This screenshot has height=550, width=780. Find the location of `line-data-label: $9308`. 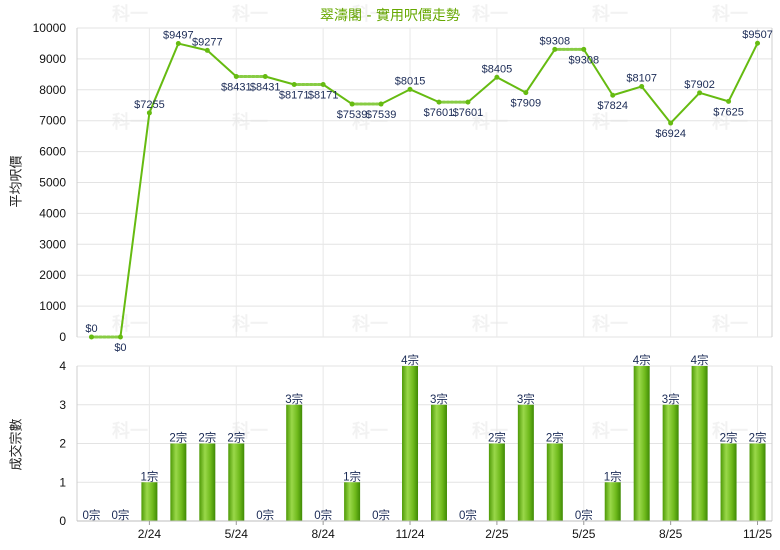

line-data-label: $9308 is located at coordinates (555, 41).